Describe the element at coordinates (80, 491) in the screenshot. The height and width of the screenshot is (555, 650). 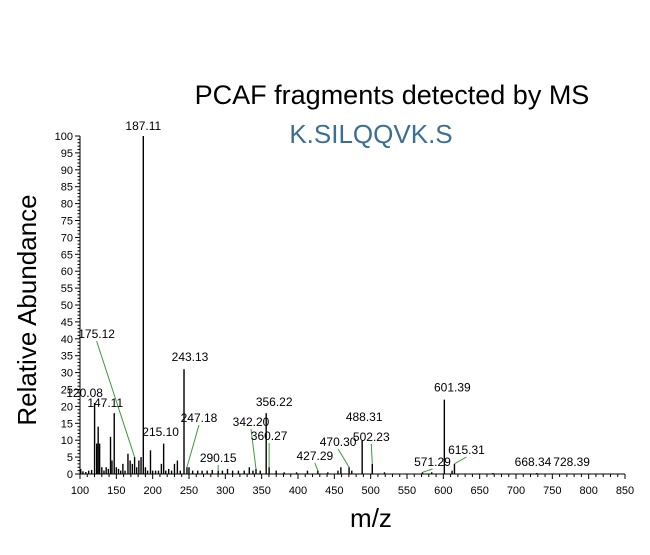
I see `x-tick-label: 100` at that location.